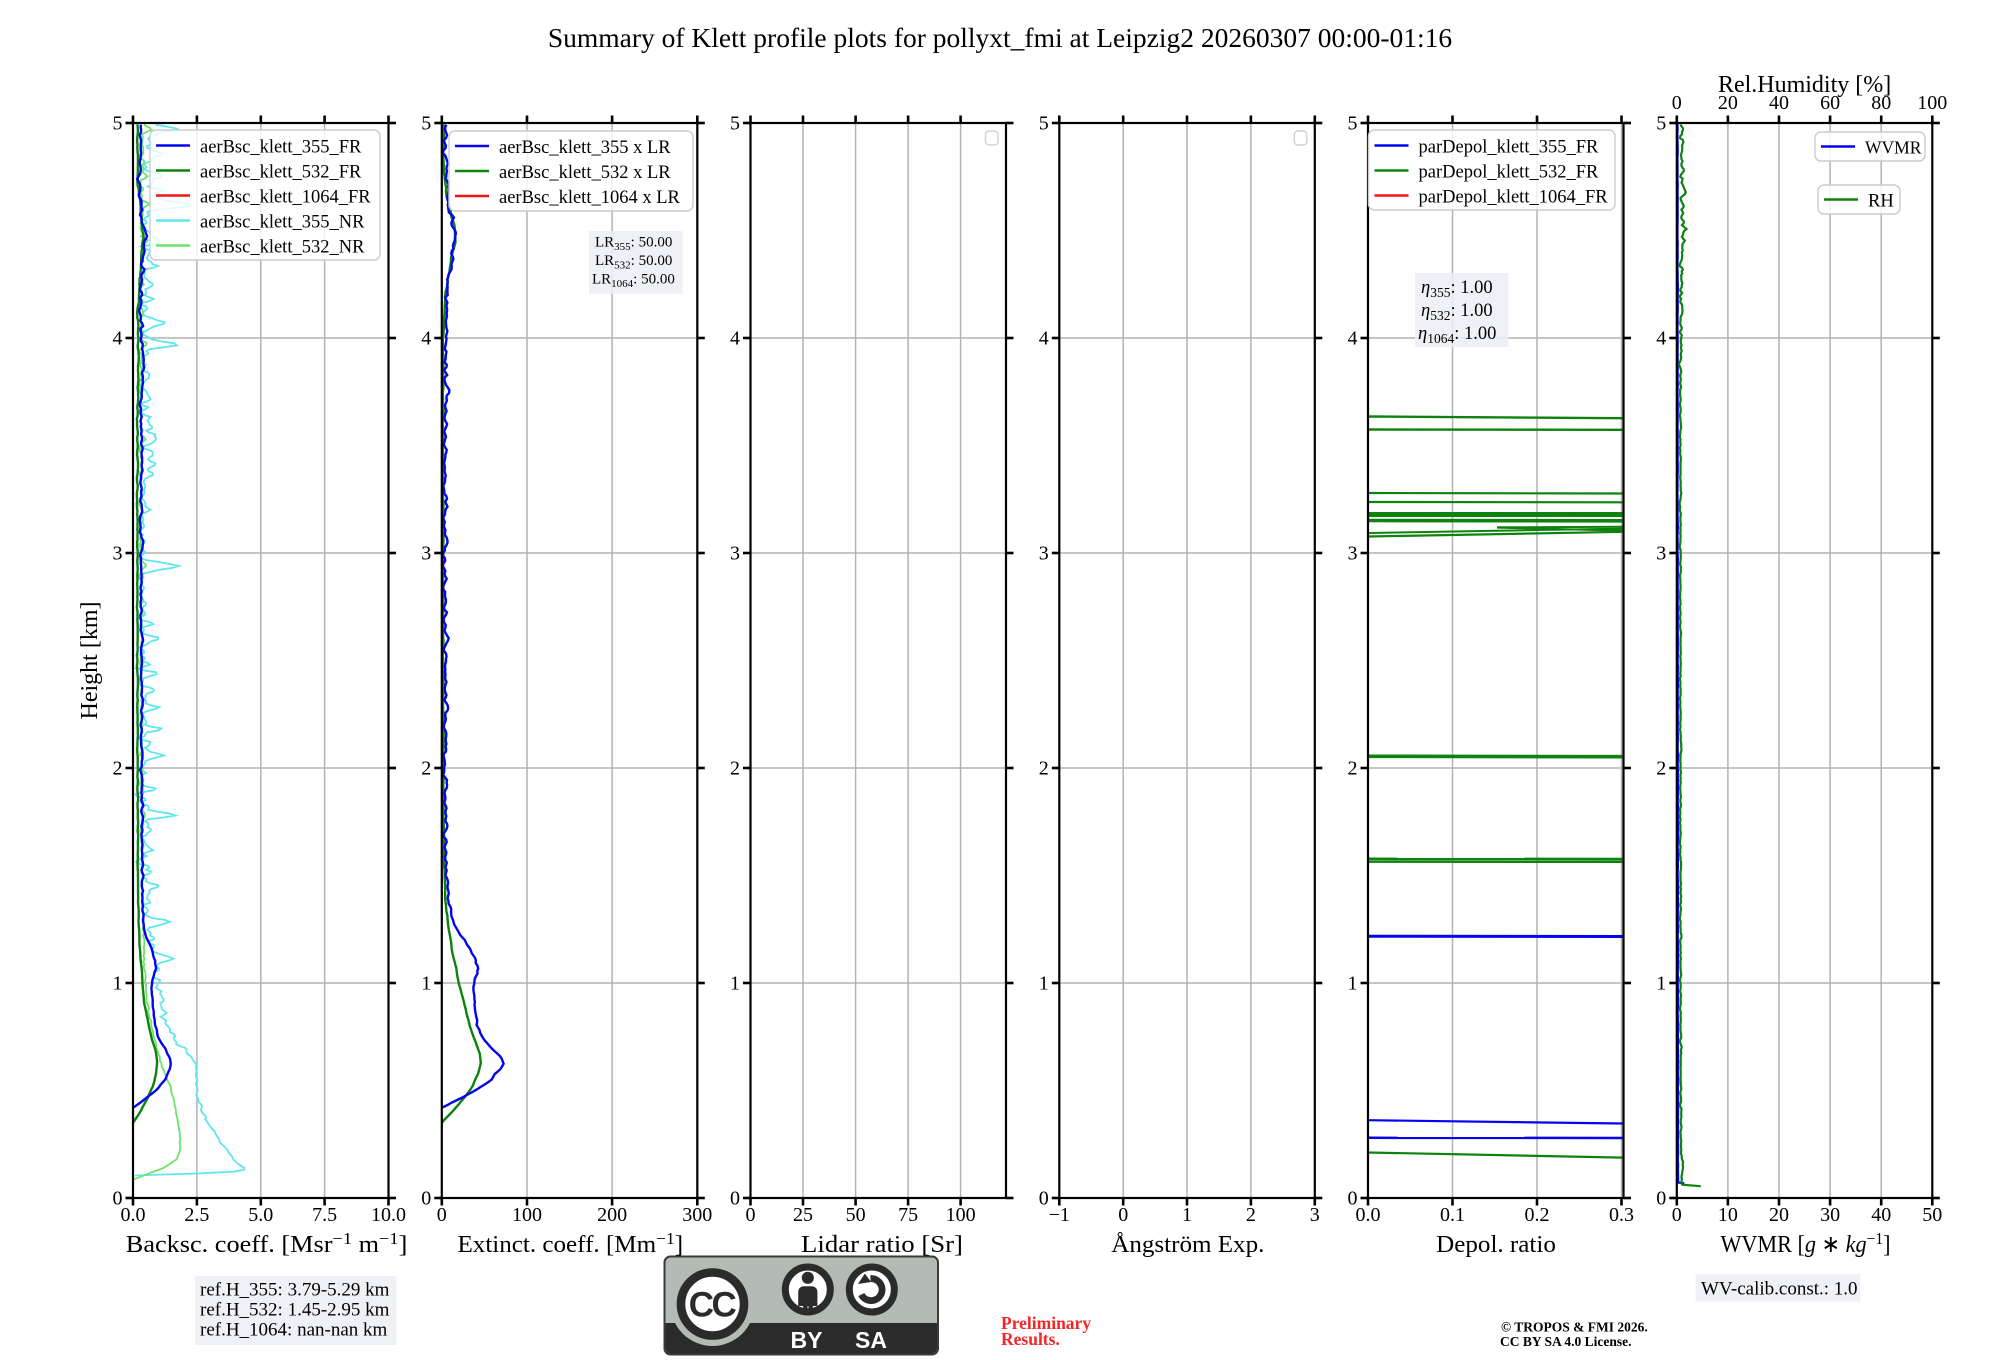 The height and width of the screenshot is (1360, 2000). Describe the element at coordinates (1059, 1215) in the screenshot. I see `svg-text: −1` at that location.